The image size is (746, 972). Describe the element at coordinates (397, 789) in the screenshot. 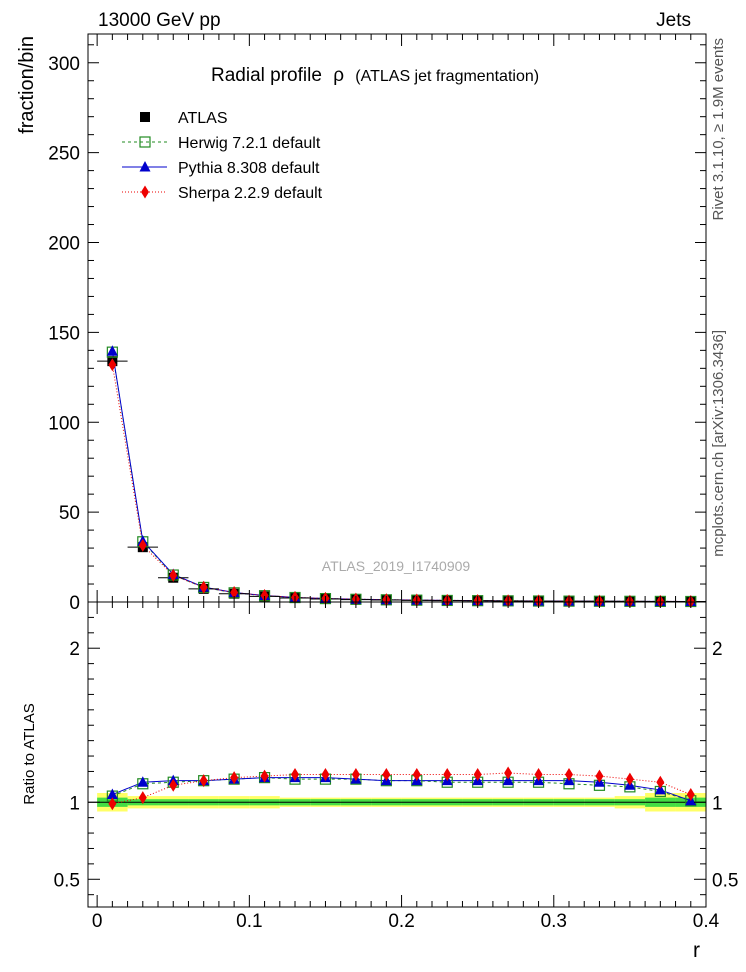

I see `ratio-plot-area` at that location.